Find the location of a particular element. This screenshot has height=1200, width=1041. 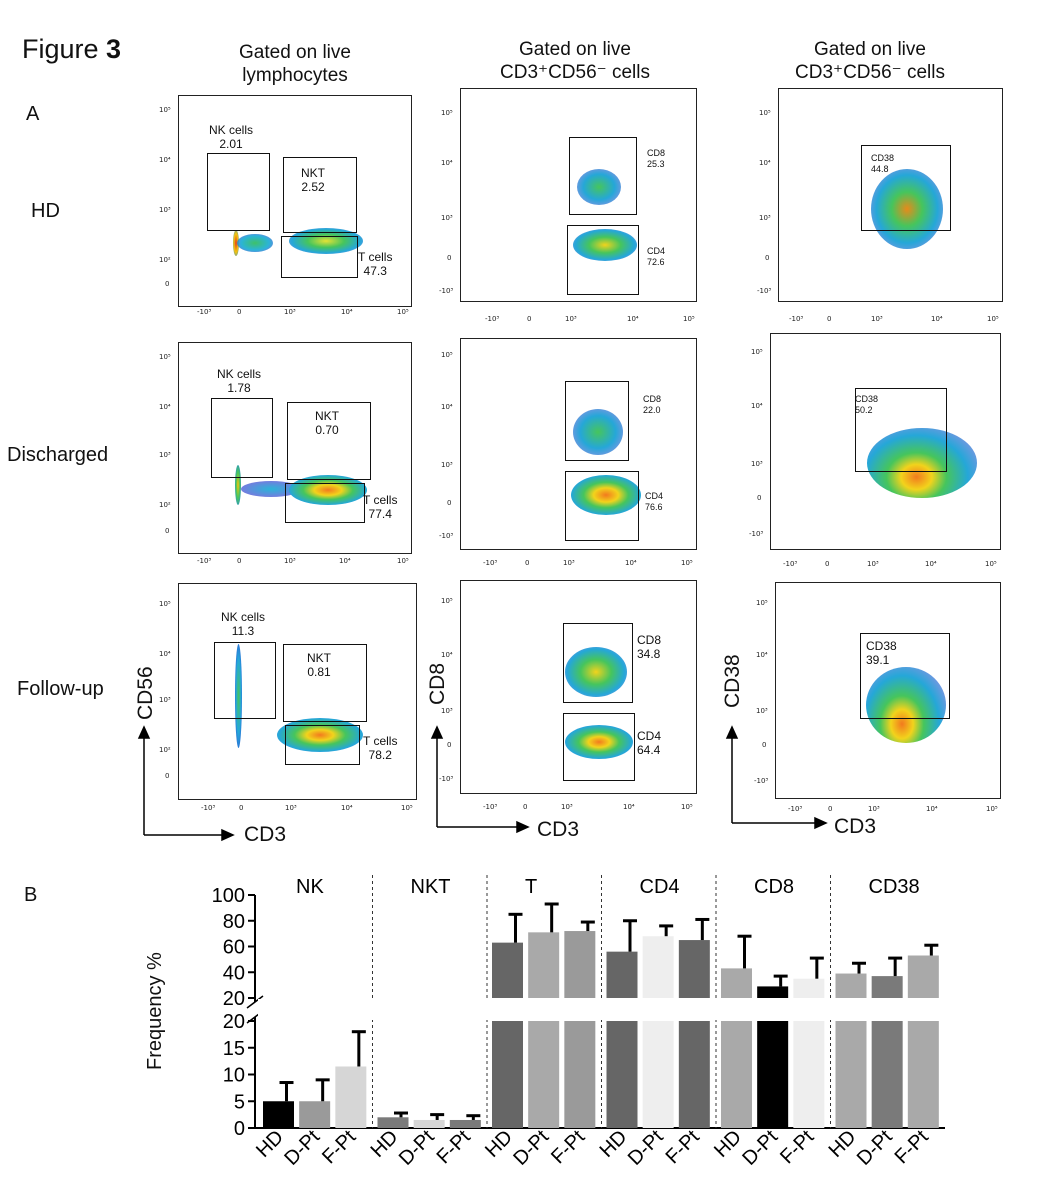

column-header-1: Gated on live lymphocytes is located at coordinates (295, 64).